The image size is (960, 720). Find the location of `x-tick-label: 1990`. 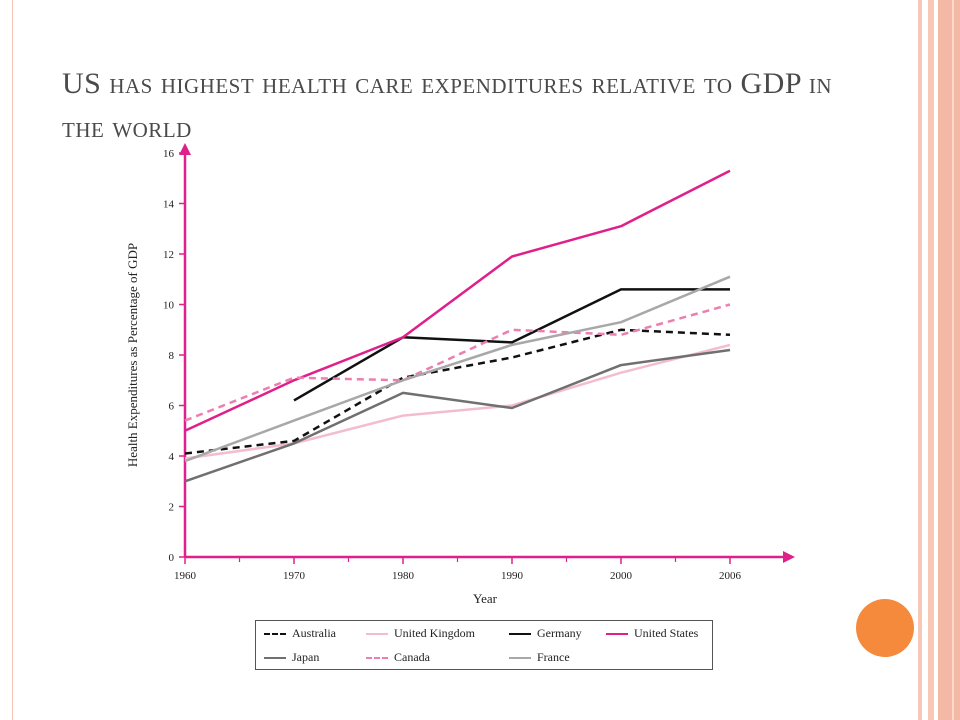

x-tick-label: 1990 is located at coordinates (512, 576).